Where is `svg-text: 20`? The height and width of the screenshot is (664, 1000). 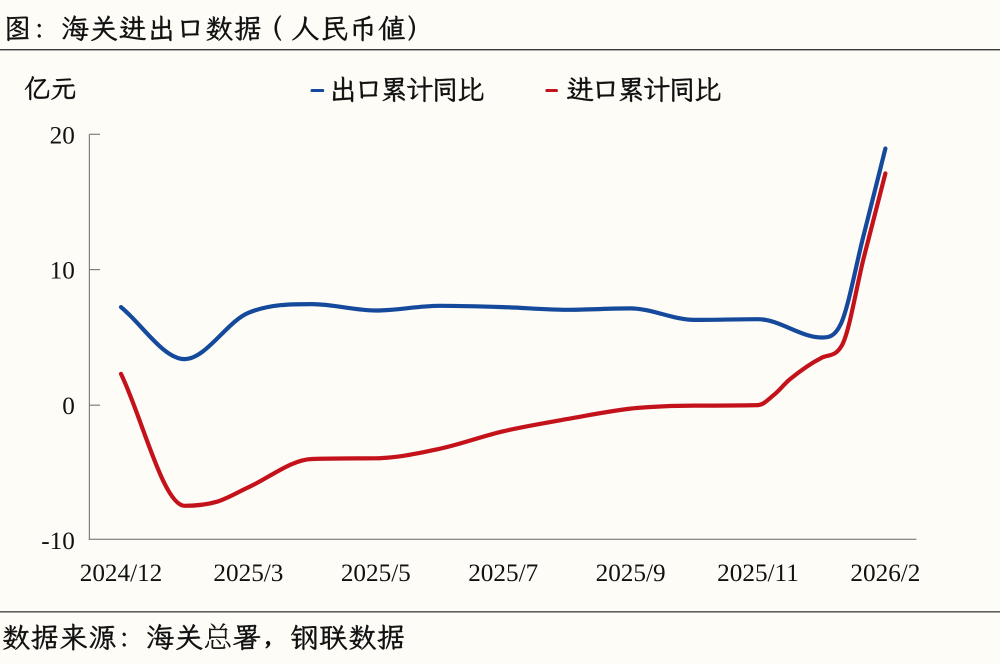 svg-text: 20 is located at coordinates (62, 135).